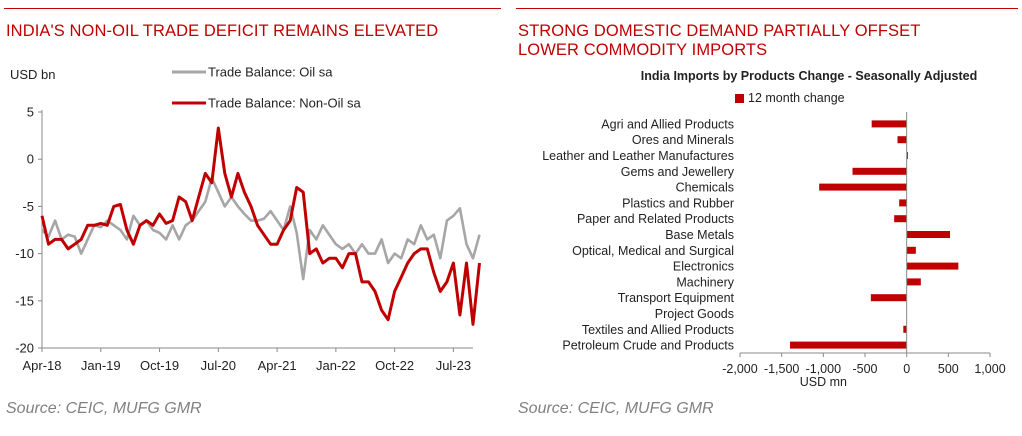 This screenshot has width=1022, height=436. What do you see at coordinates (638, 156) in the screenshot?
I see `category-label: Leather and Leather Manufactures` at bounding box center [638, 156].